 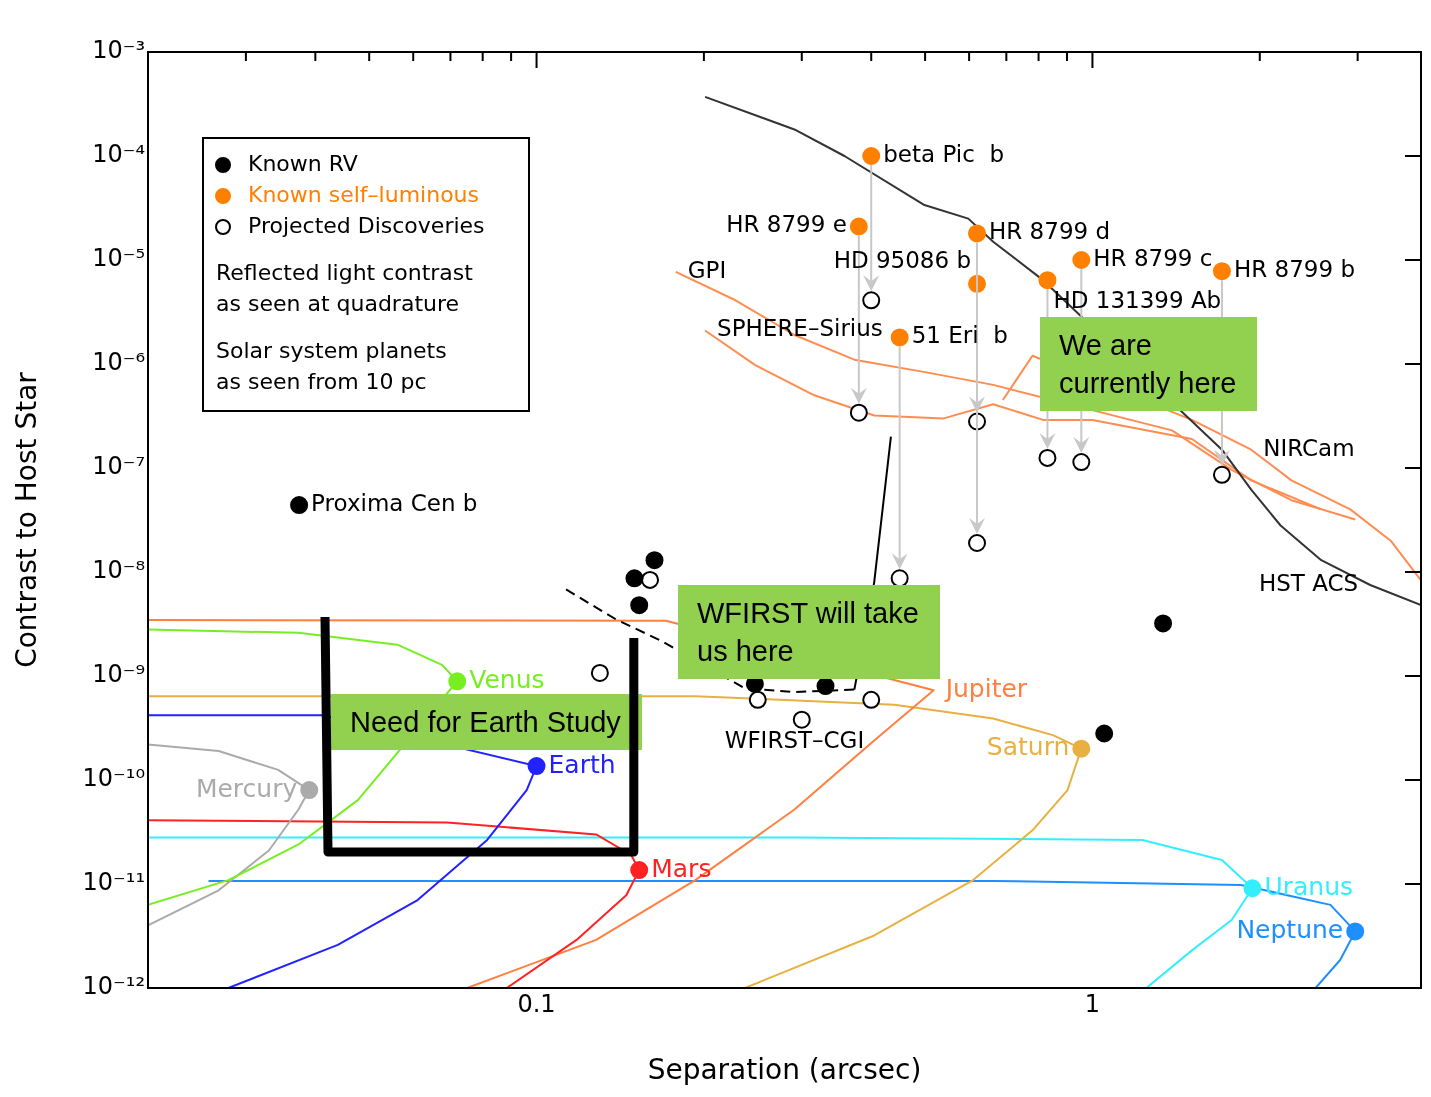 I want to click on y-tick-label: 10⁻¹⁰, so click(x=113, y=778).